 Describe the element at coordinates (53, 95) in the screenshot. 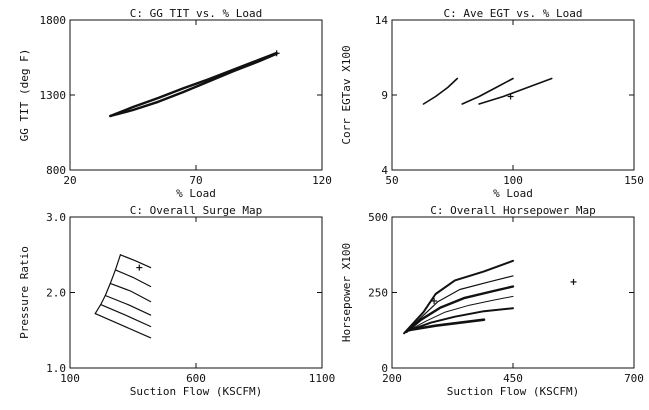

I see `y-tick-label: 1300` at that location.